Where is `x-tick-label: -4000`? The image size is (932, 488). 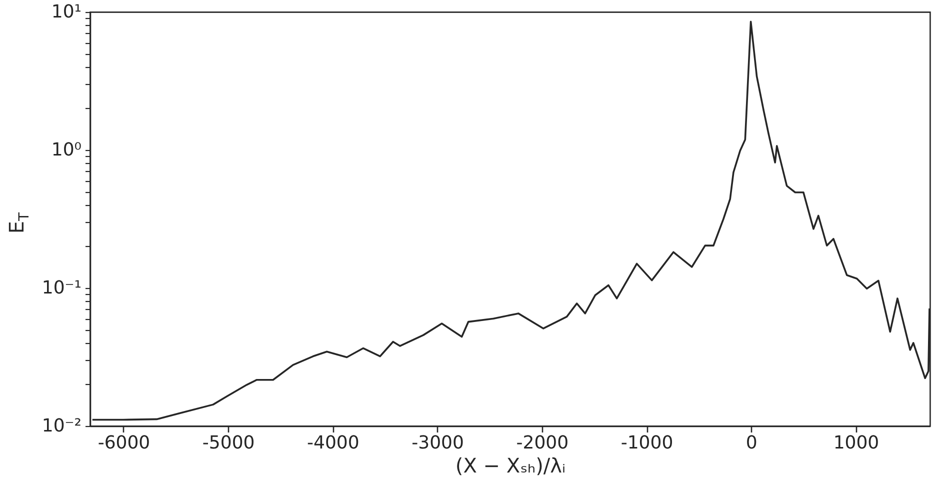
x-tick-label: -4000 is located at coordinates (333, 443).